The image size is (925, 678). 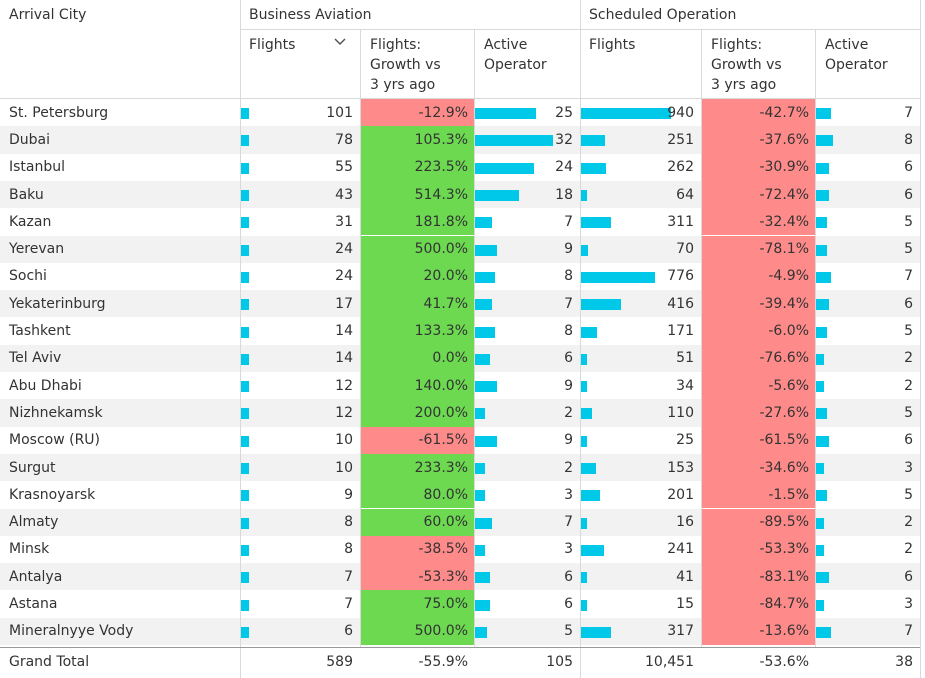 What do you see at coordinates (52, 494) in the screenshot?
I see `row-label-city: Krasnoyarsk` at bounding box center [52, 494].